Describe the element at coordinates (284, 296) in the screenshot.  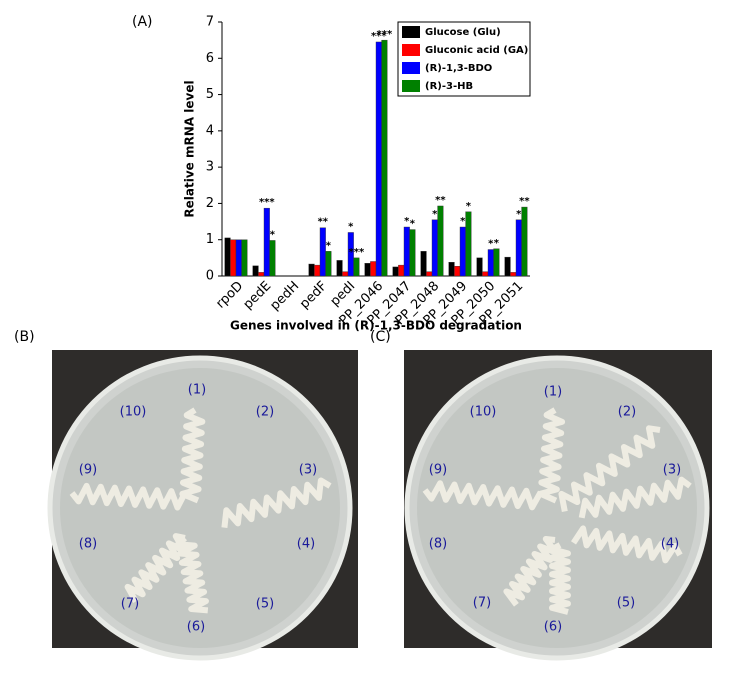
I see `x-tick-label: pedH` at that location.